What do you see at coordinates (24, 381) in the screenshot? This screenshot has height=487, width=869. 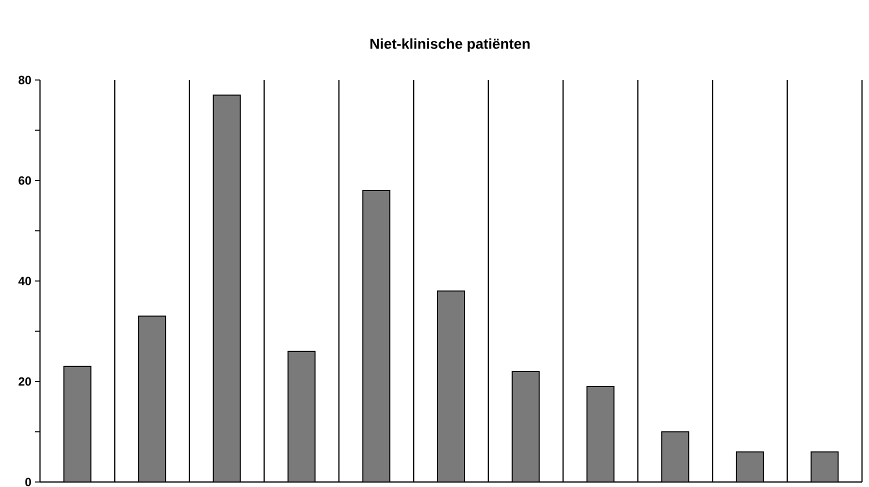 I see `y-tick-label: 20` at bounding box center [24, 381].